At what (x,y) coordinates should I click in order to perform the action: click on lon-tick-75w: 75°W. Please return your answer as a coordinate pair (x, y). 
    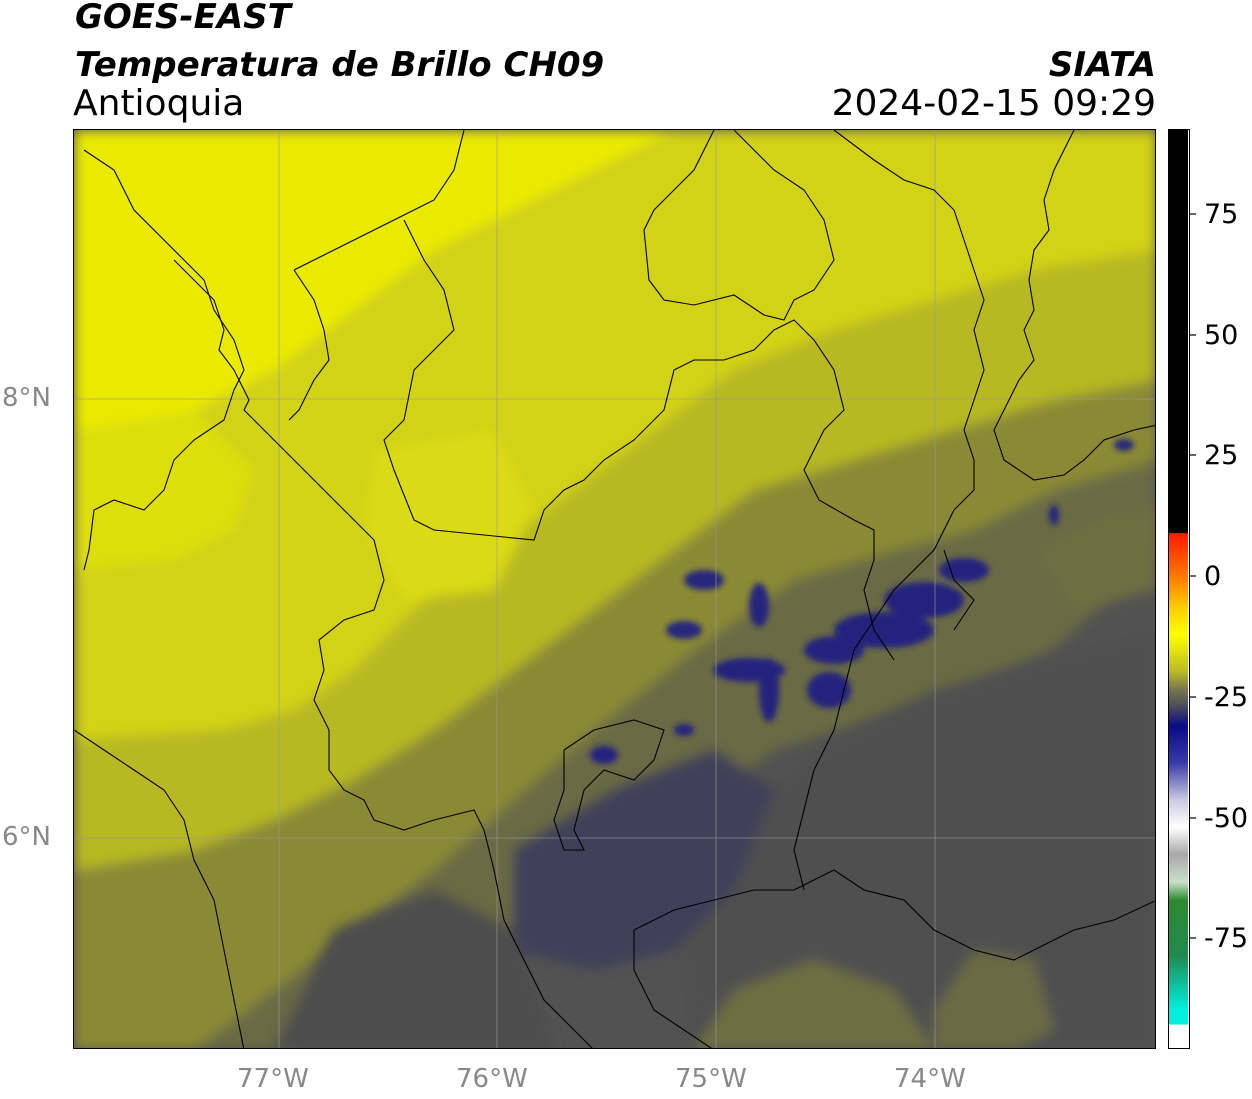
    Looking at the image, I should click on (711, 1079).